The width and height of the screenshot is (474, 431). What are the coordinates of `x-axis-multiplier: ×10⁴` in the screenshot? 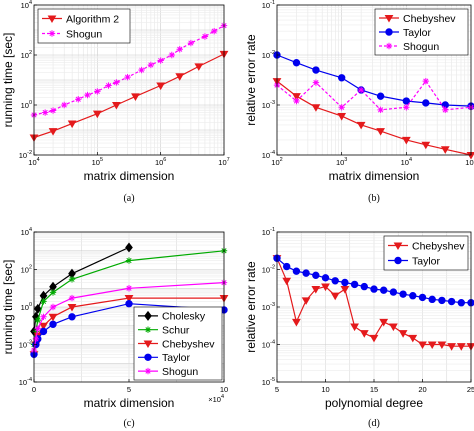 It's located at (216, 399).